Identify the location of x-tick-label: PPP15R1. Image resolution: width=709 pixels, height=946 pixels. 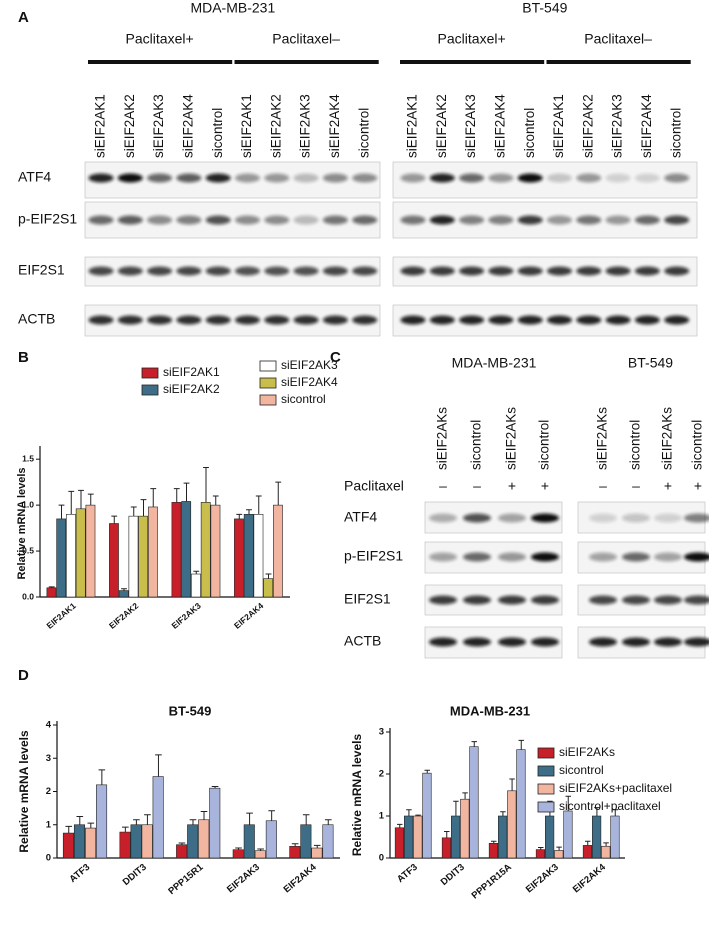
(186, 879).